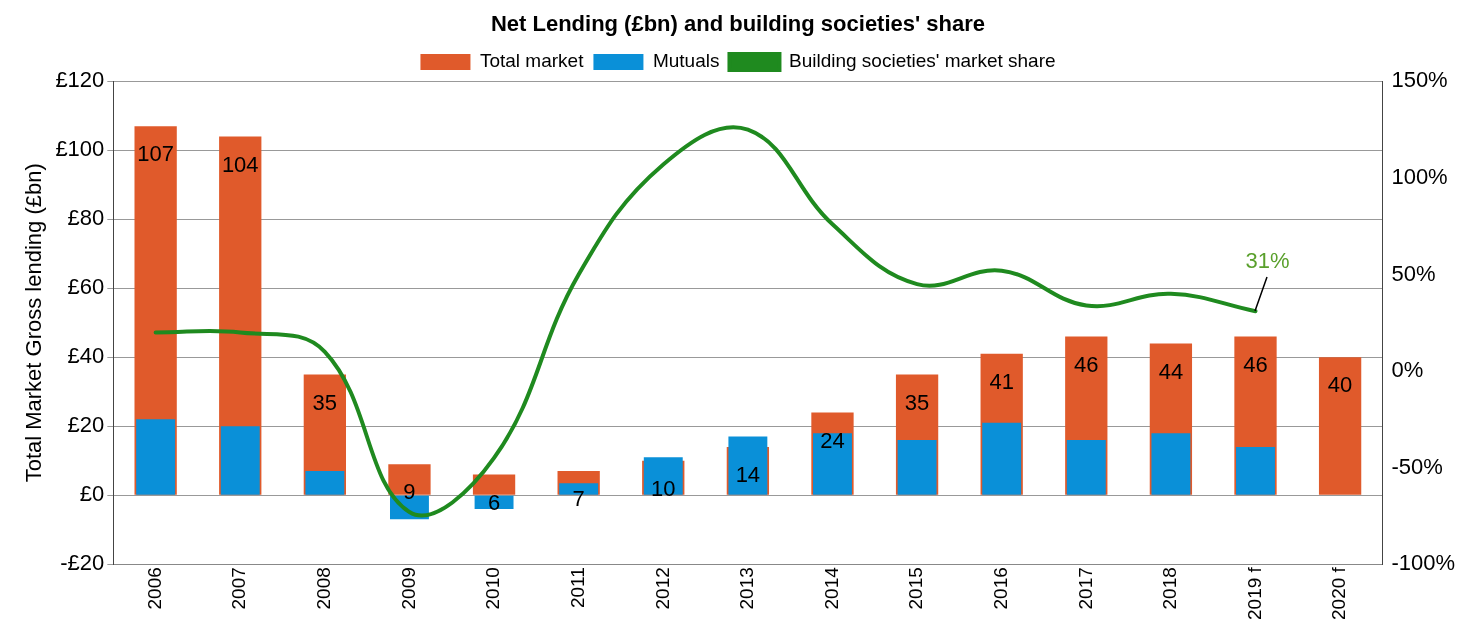 This screenshot has height=641, width=1483. I want to click on annotation: 31%, so click(1267, 261).